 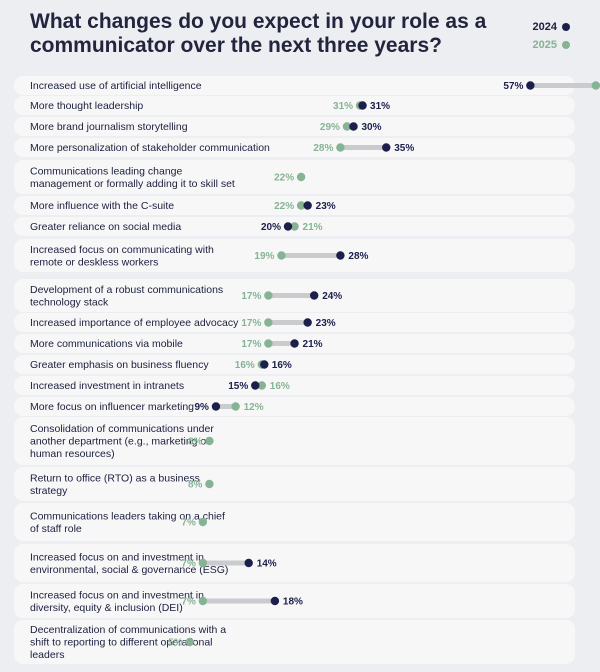 What do you see at coordinates (175, 643) in the screenshot?
I see `value-label-2025: 5%` at bounding box center [175, 643].